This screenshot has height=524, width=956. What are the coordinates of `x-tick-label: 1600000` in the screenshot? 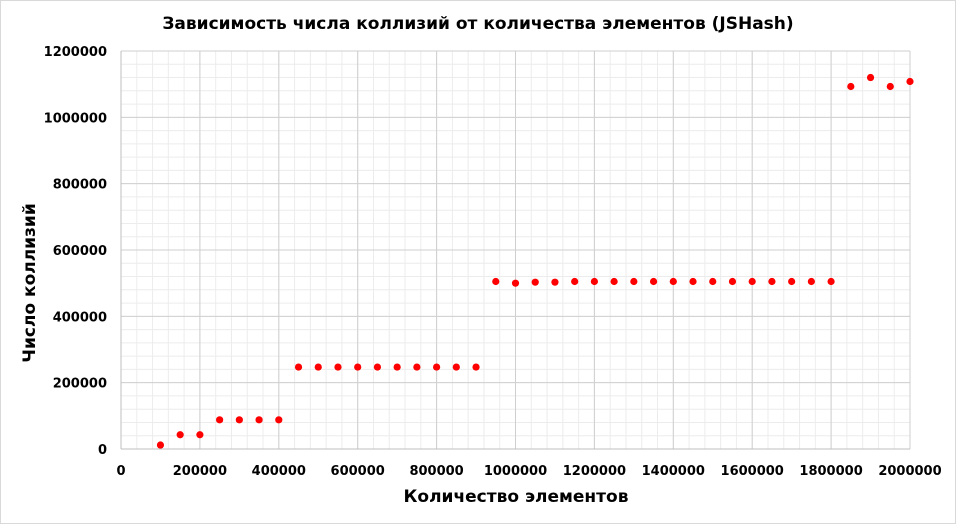 It's located at (752, 471).